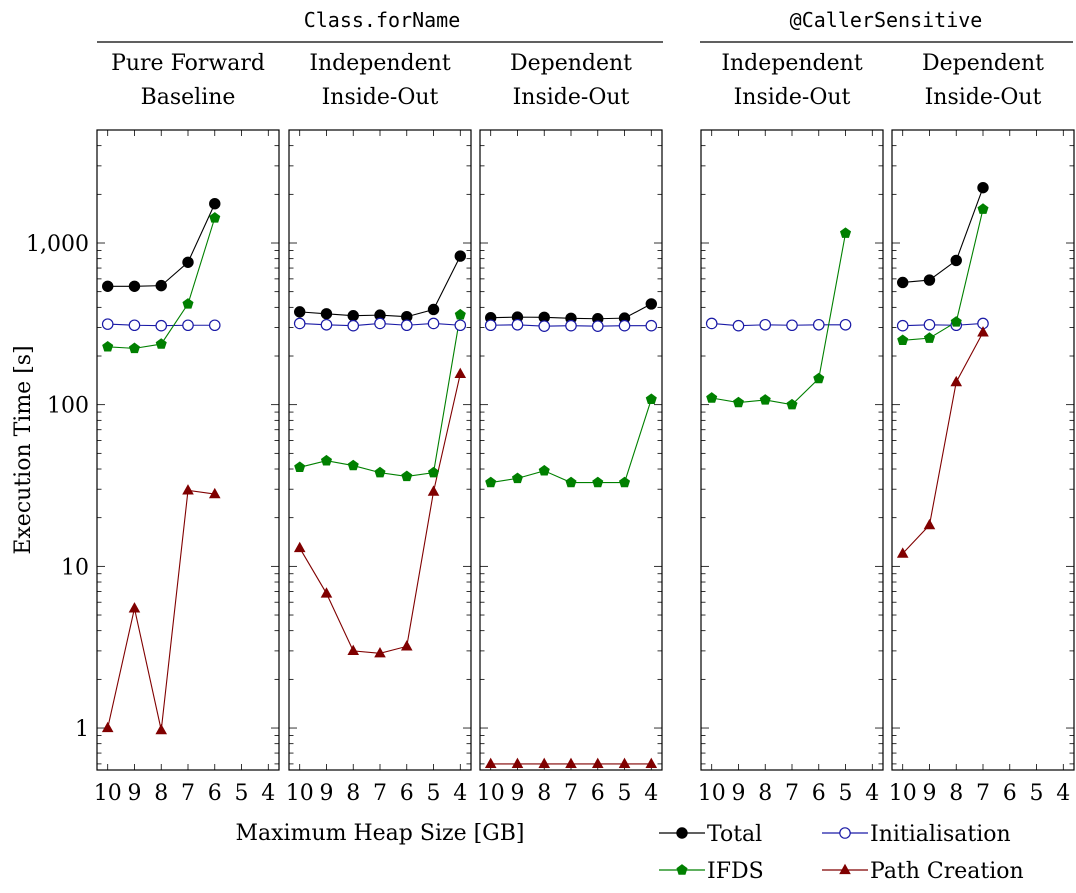 The width and height of the screenshot is (1076, 893). What do you see at coordinates (916, 834) in the screenshot?
I see `legend-item-initialisation: Initialisation` at bounding box center [916, 834].